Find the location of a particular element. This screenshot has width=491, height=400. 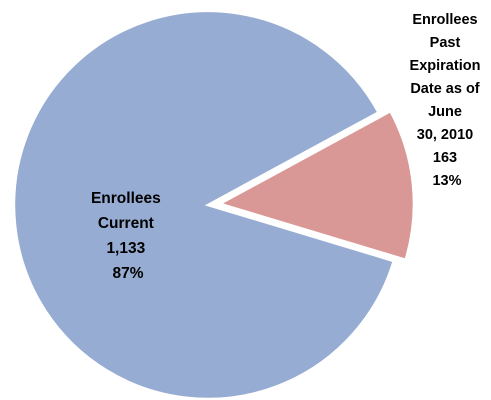

slice-label-expired-line-6: 30, 2010 is located at coordinates (445, 135).